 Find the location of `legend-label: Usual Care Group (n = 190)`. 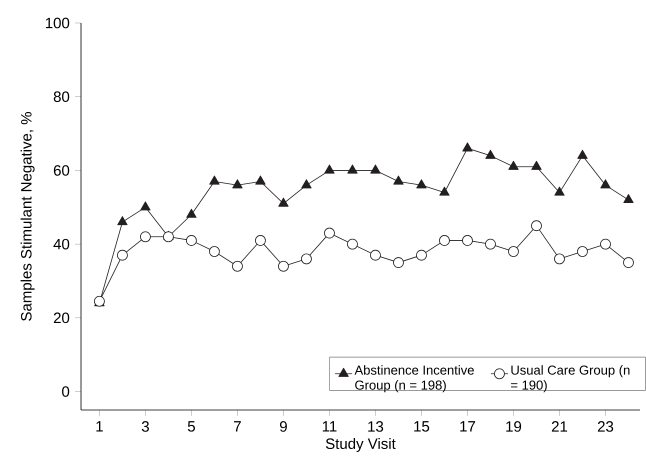

legend-label: Usual Care Group (n = 190) is located at coordinates (570, 378).